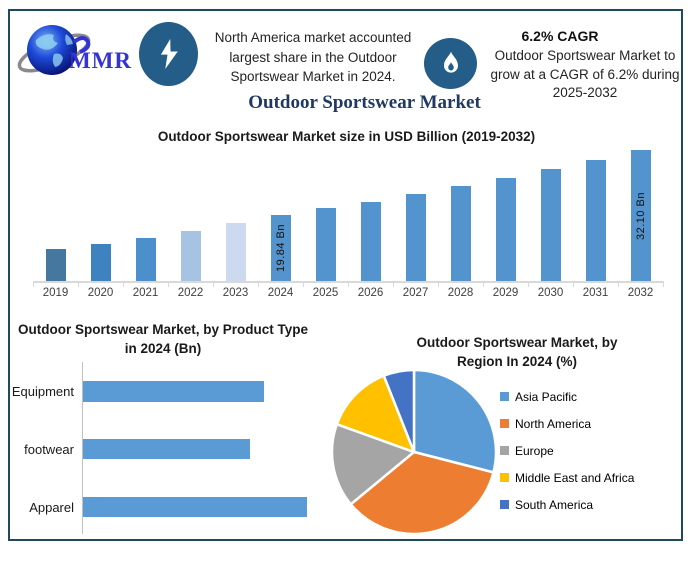 This screenshot has height=563, width=693. What do you see at coordinates (348, 282) in the screenshot?
I see `market-size-x-axis` at bounding box center [348, 282].